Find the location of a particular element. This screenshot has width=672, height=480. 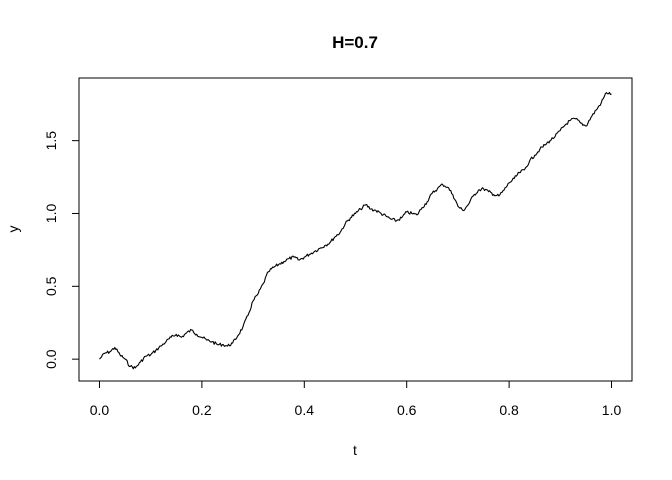

x-tick-label: 0.8 is located at coordinates (509, 410).